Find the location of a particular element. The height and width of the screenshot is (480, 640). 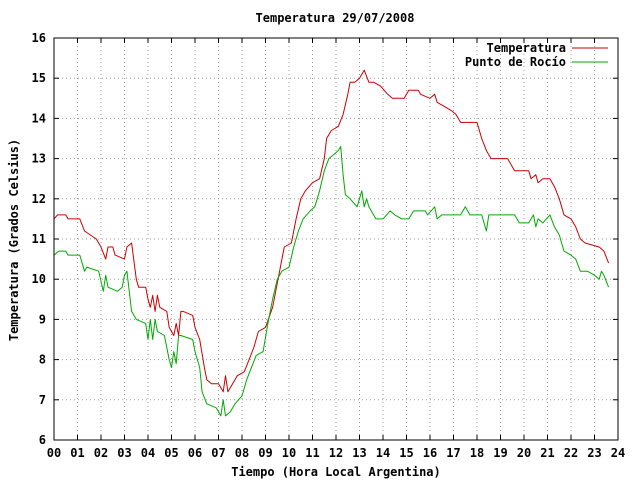

y-tick-label: 10 is located at coordinates (39, 279).